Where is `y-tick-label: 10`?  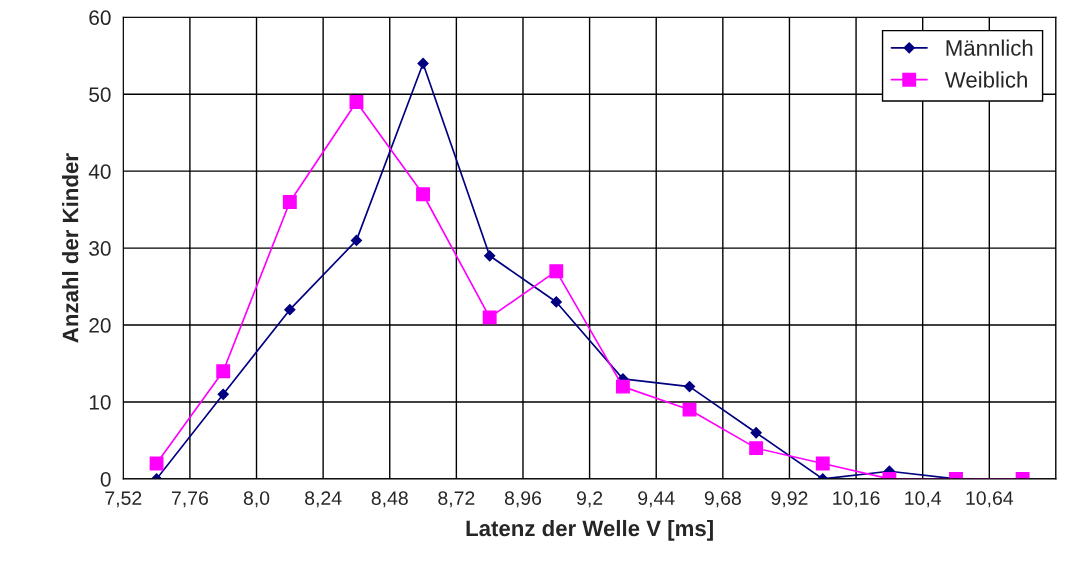 y-tick-label: 10 is located at coordinates (100, 402).